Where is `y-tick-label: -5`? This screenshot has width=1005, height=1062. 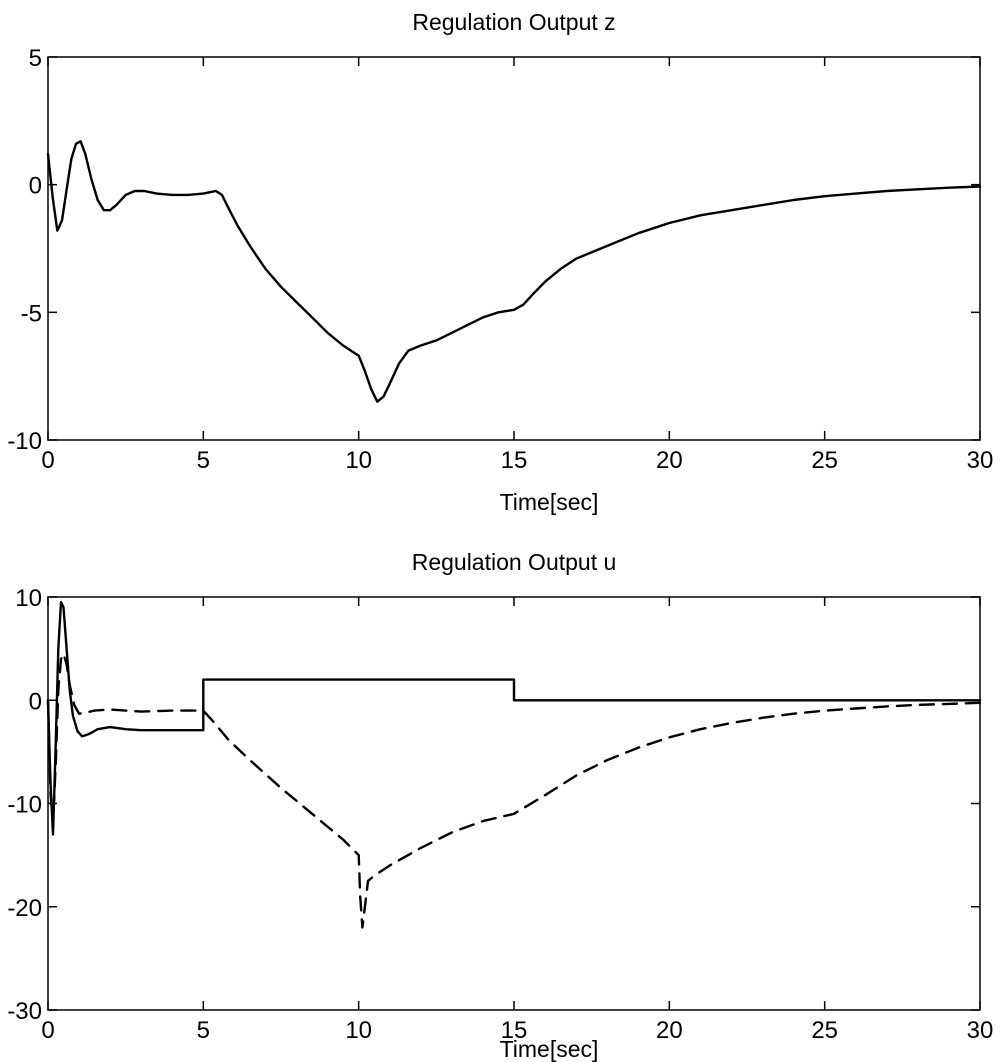
y-tick-label: -5 is located at coordinates (31, 313).